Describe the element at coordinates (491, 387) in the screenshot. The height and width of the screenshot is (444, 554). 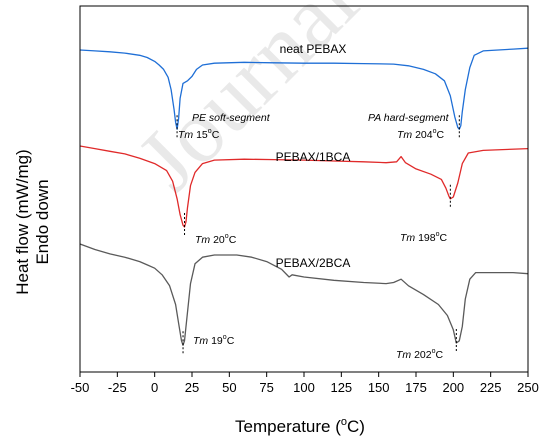
I see `x-tick-label: 225` at that location.